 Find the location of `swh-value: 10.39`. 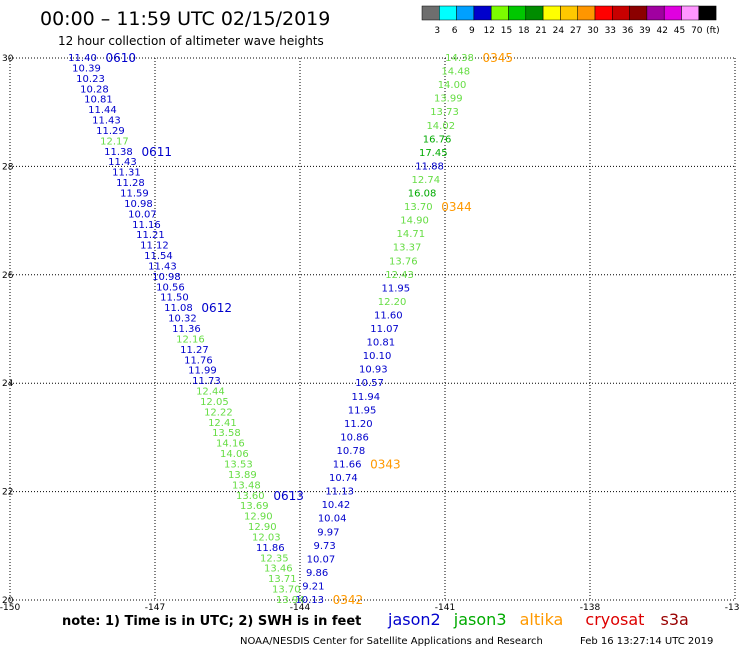

swh-value: 10.39 is located at coordinates (86, 68).